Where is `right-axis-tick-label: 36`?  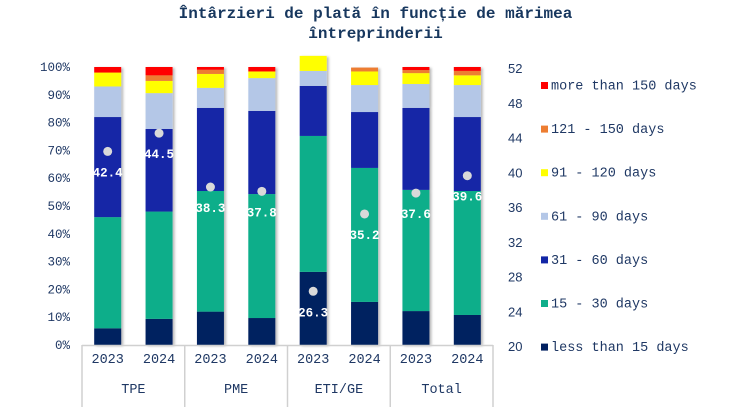 right-axis-tick-label: 36 is located at coordinates (515, 207).